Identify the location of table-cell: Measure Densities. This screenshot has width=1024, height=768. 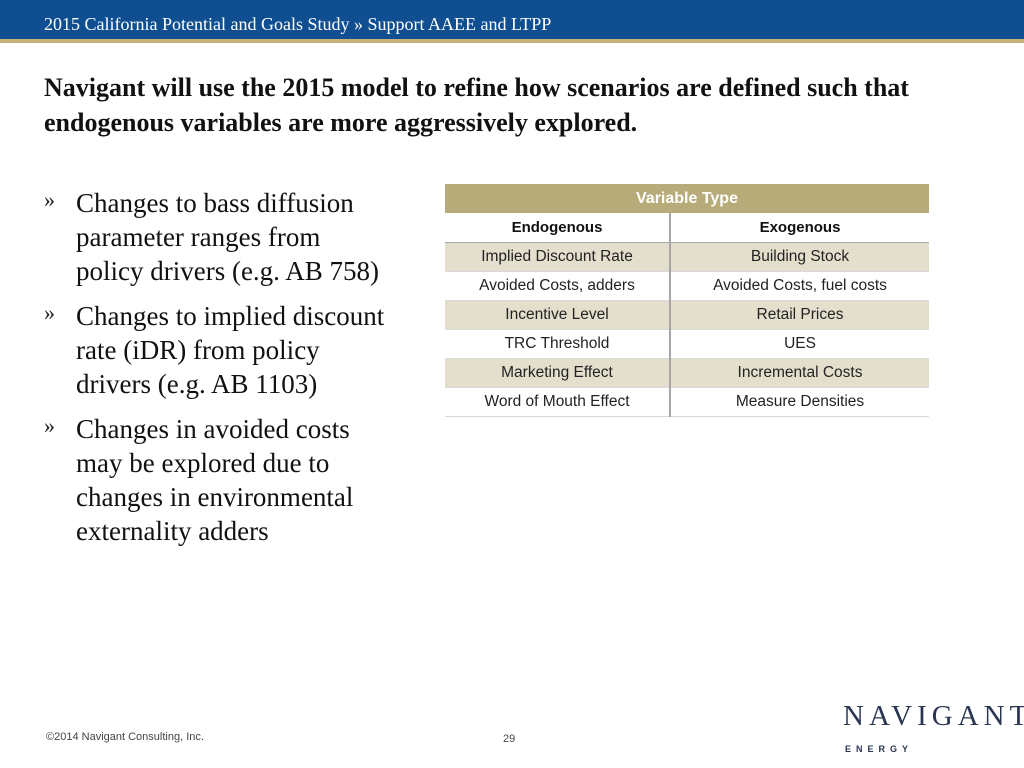
(799, 402).